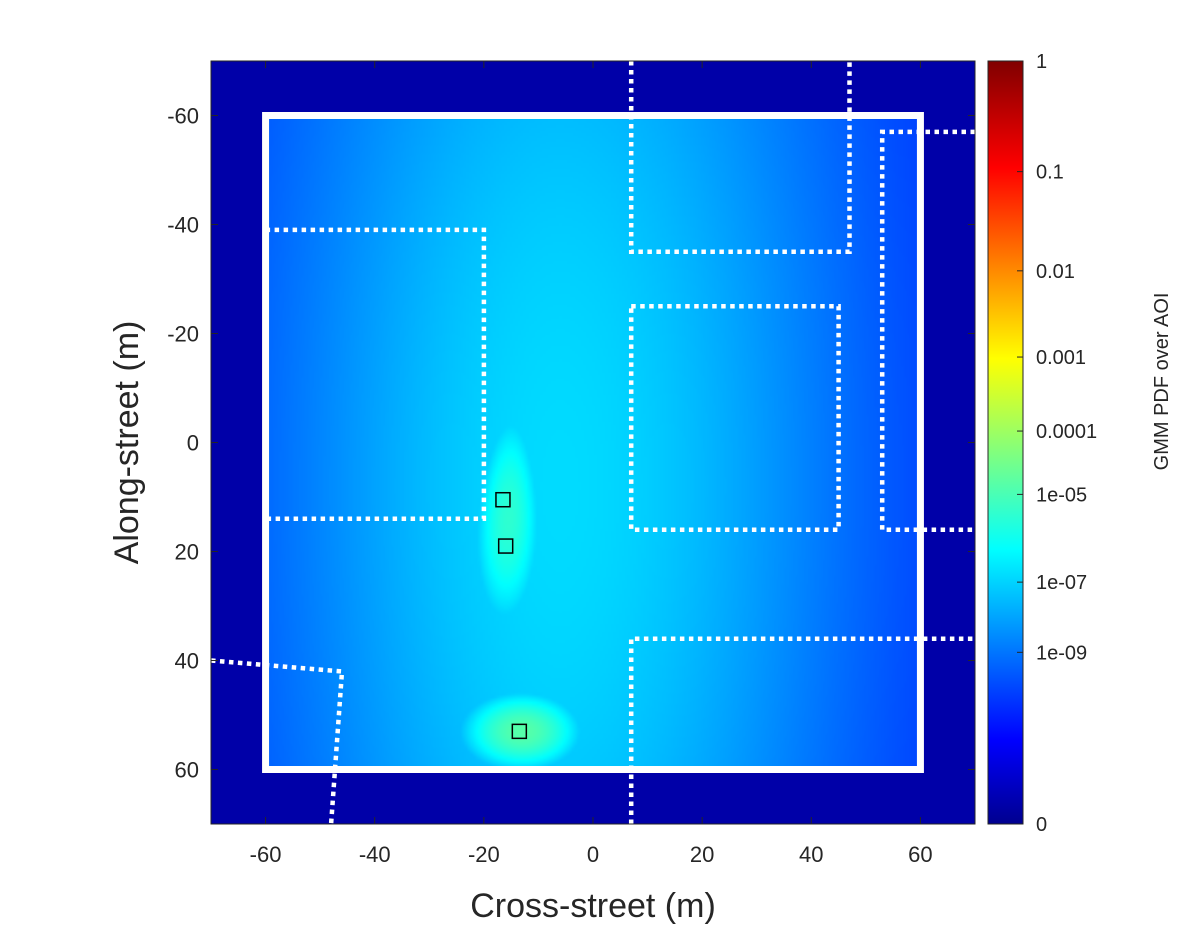 The width and height of the screenshot is (1196, 928). What do you see at coordinates (920, 854) in the screenshot?
I see `x-tick-label: 60` at bounding box center [920, 854].